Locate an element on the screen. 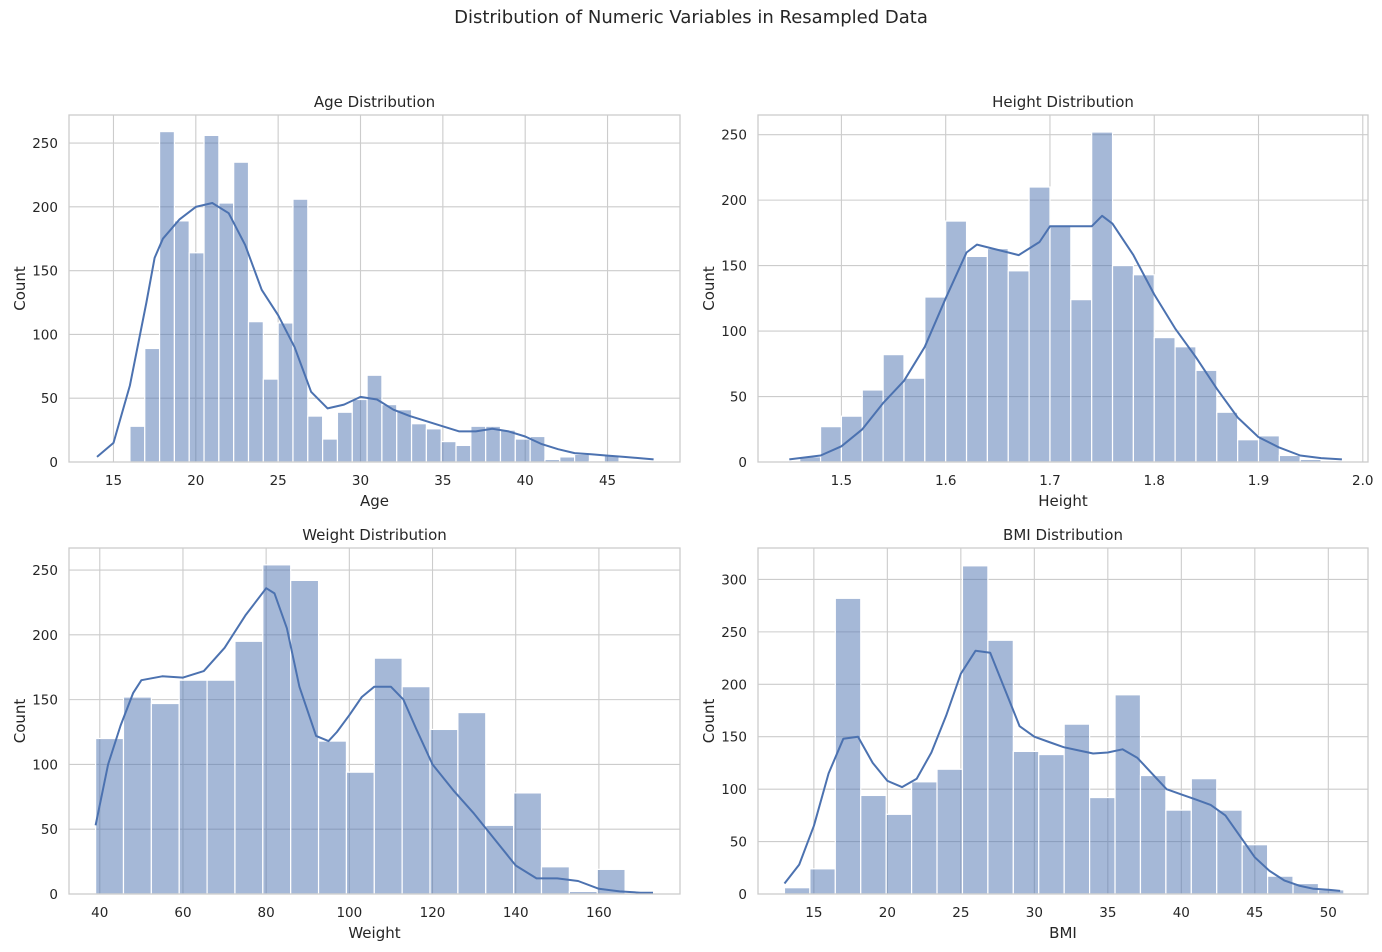 The width and height of the screenshot is (1382, 952). y-tick-label: 100 is located at coordinates (734, 790).